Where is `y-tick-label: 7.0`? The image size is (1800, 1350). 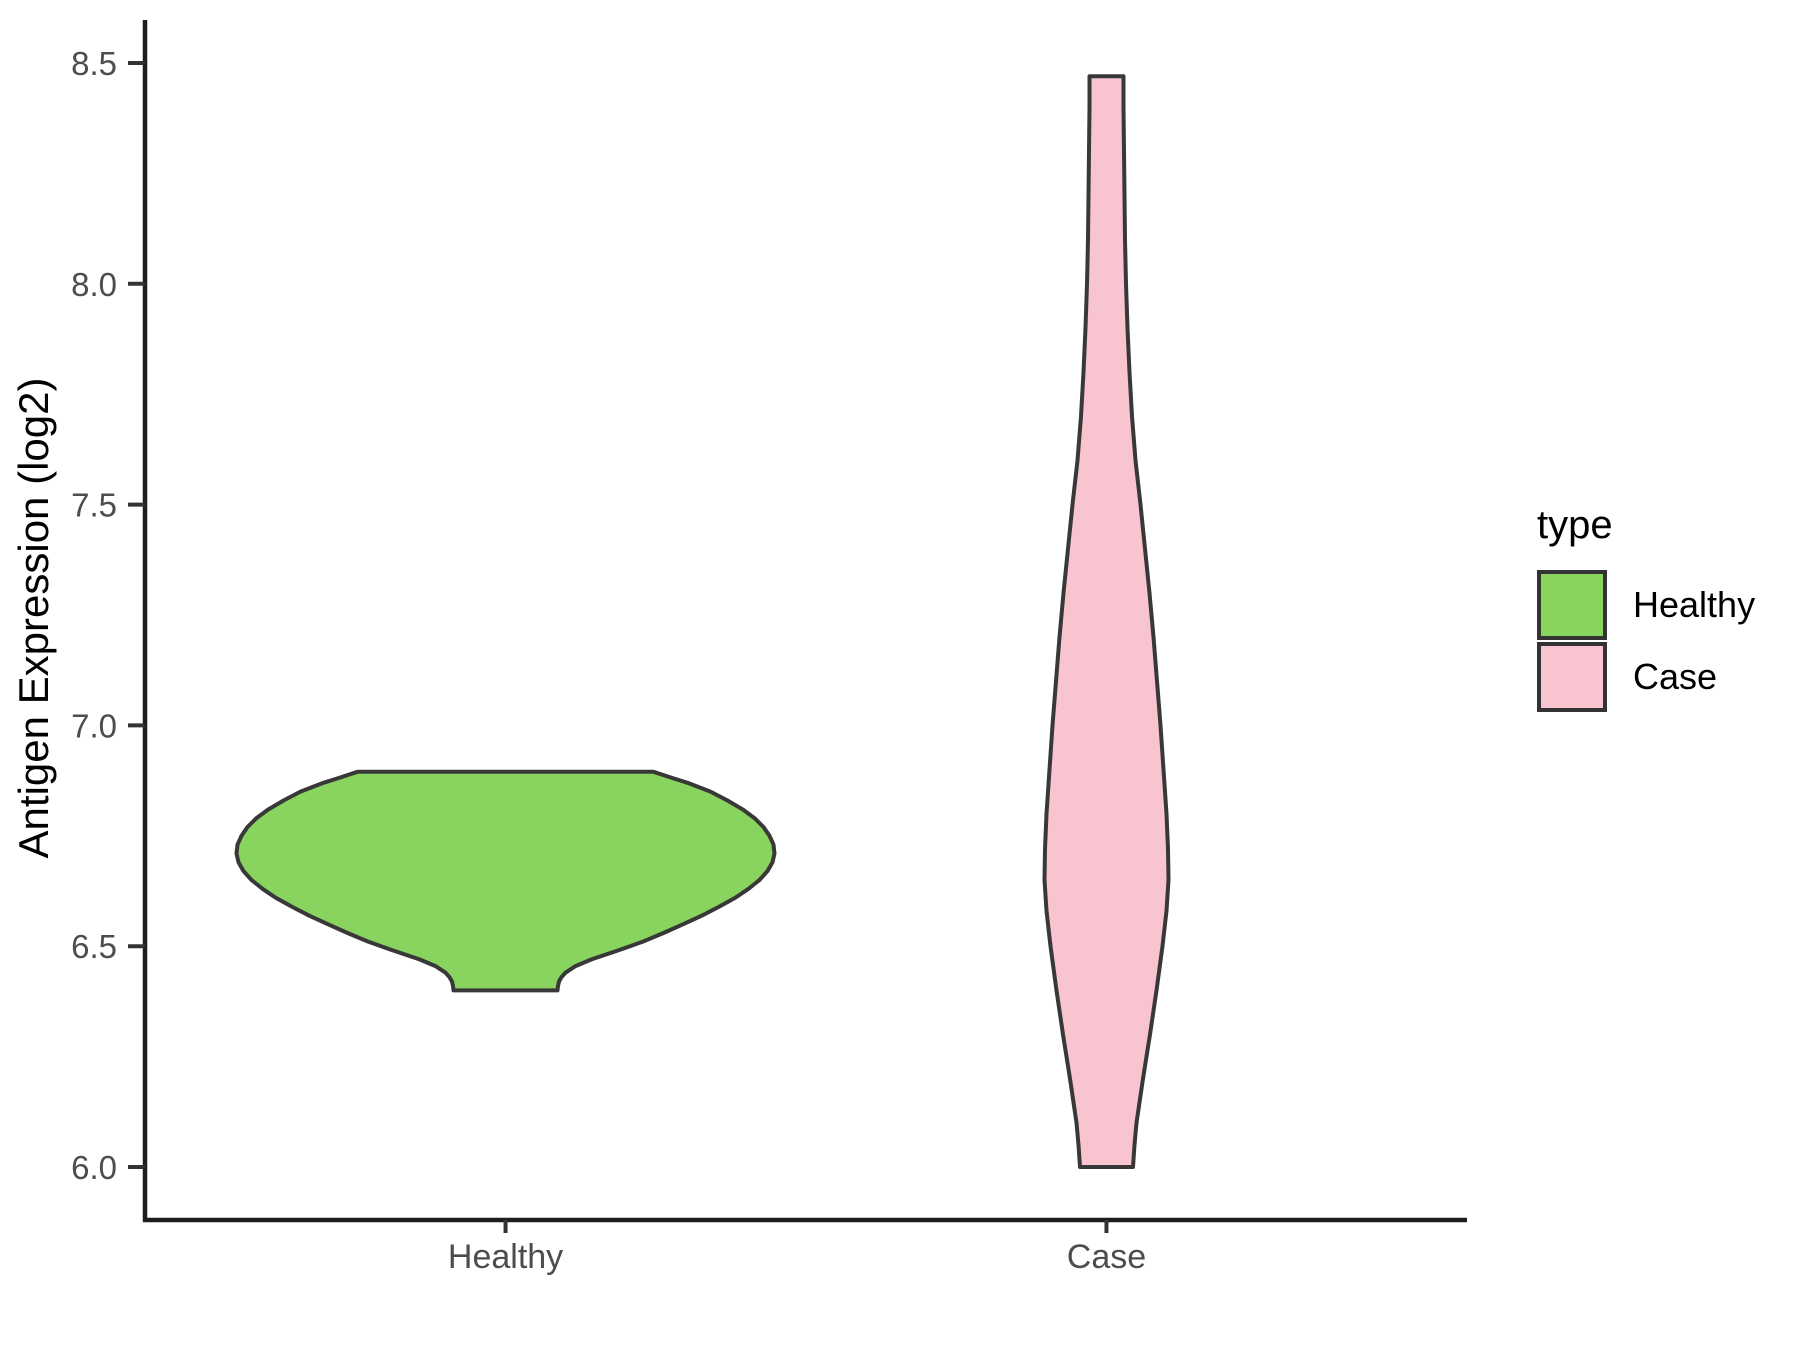 y-tick-label: 7.0 is located at coordinates (94, 725).